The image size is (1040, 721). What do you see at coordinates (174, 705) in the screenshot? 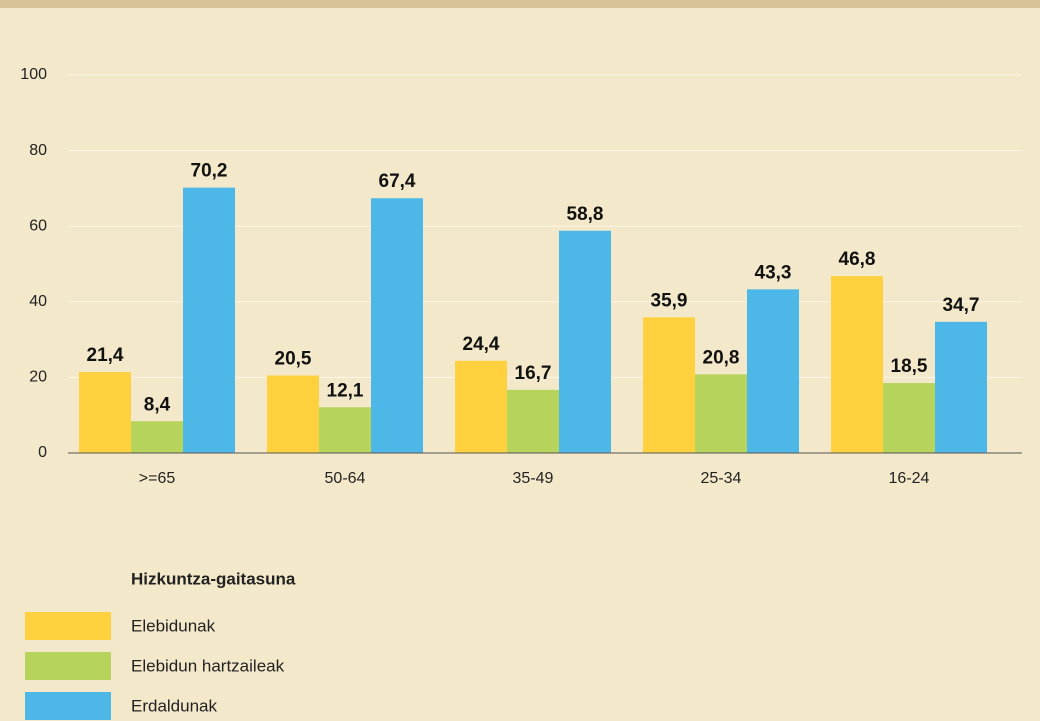
I see `legend-label: Erdaldunak` at bounding box center [174, 705].